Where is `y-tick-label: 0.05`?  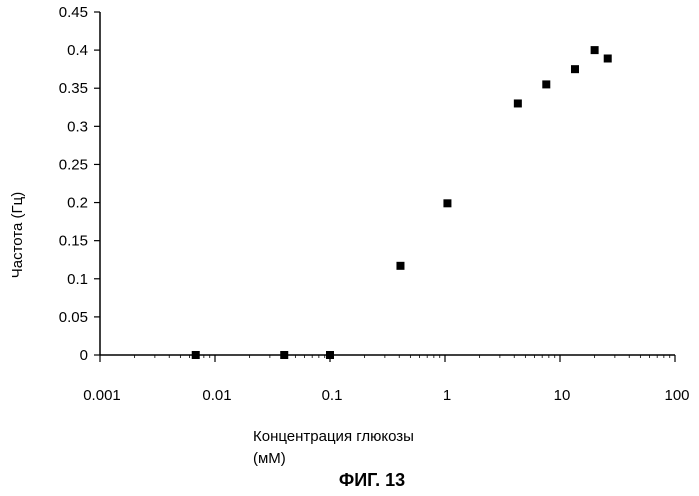 y-tick-label: 0.05 is located at coordinates (73, 317).